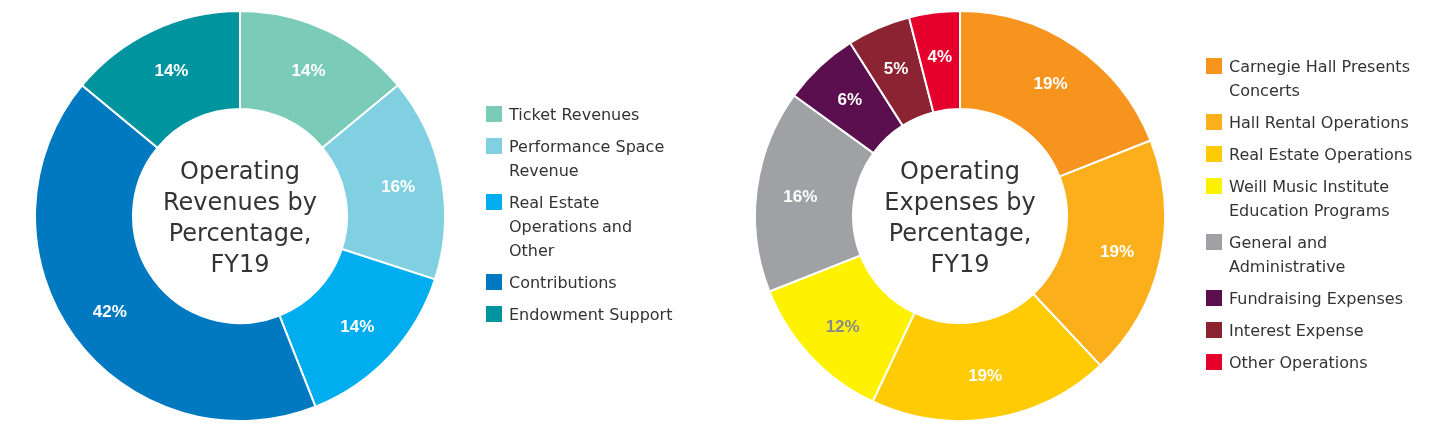 This screenshot has width=1456, height=433. Describe the element at coordinates (896, 69) in the screenshot. I see `data-label: 5%` at that location.